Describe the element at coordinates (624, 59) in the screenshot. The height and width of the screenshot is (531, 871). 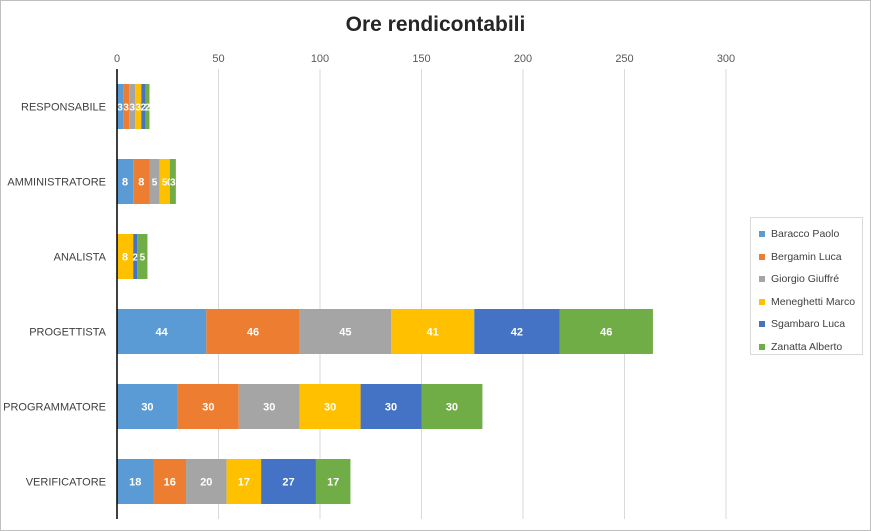
I see `x-tick-label: 250` at that location.